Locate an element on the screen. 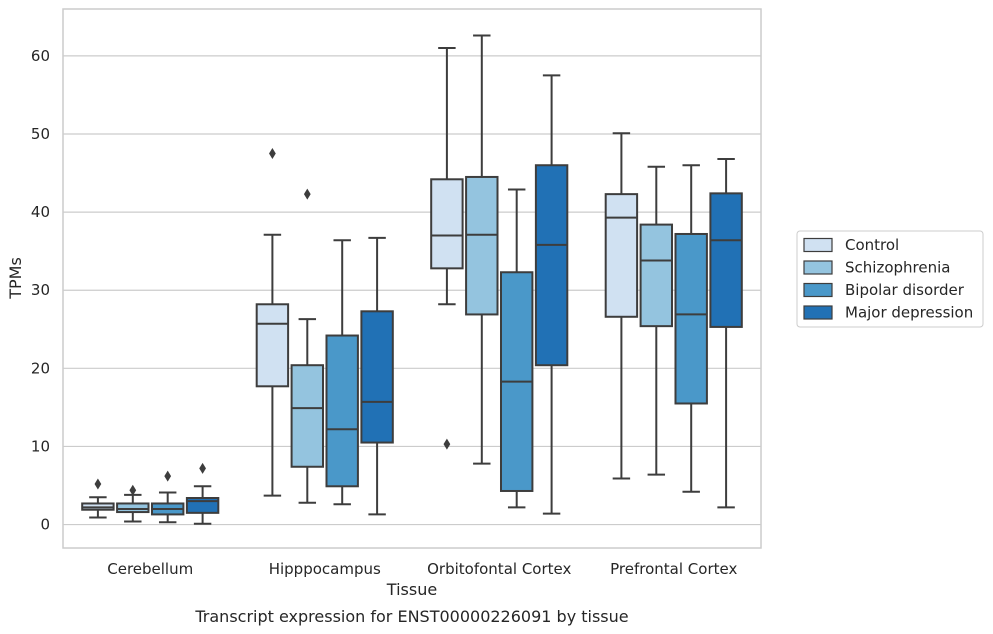 This screenshot has height=634, width=993. y-tick-label: 30 is located at coordinates (40, 290).